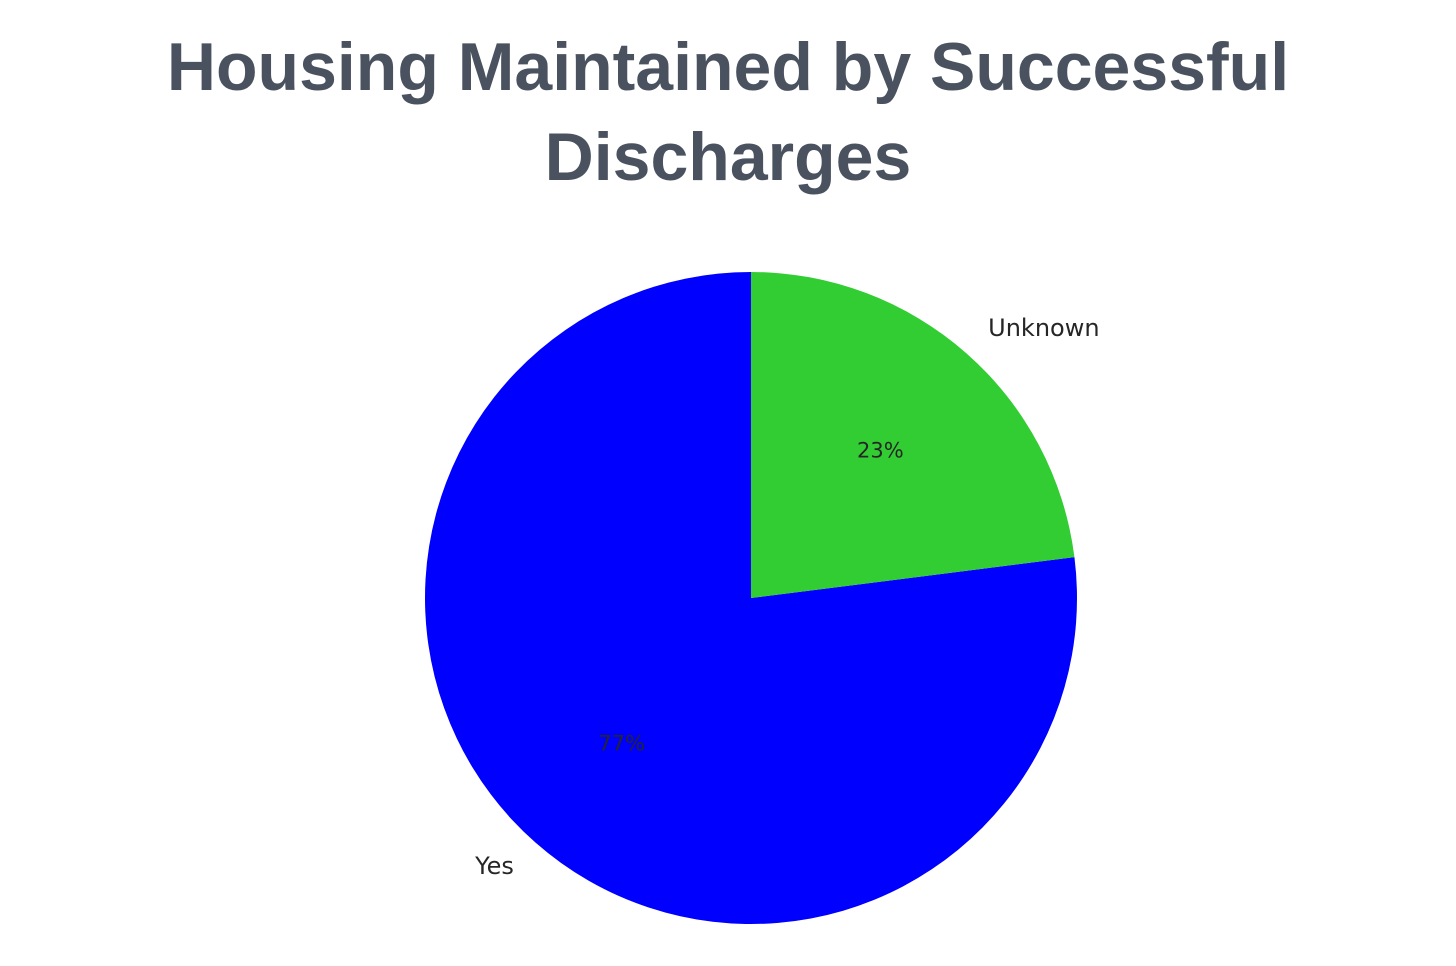  What do you see at coordinates (880, 450) in the screenshot?
I see `percent-label: 23%` at bounding box center [880, 450].